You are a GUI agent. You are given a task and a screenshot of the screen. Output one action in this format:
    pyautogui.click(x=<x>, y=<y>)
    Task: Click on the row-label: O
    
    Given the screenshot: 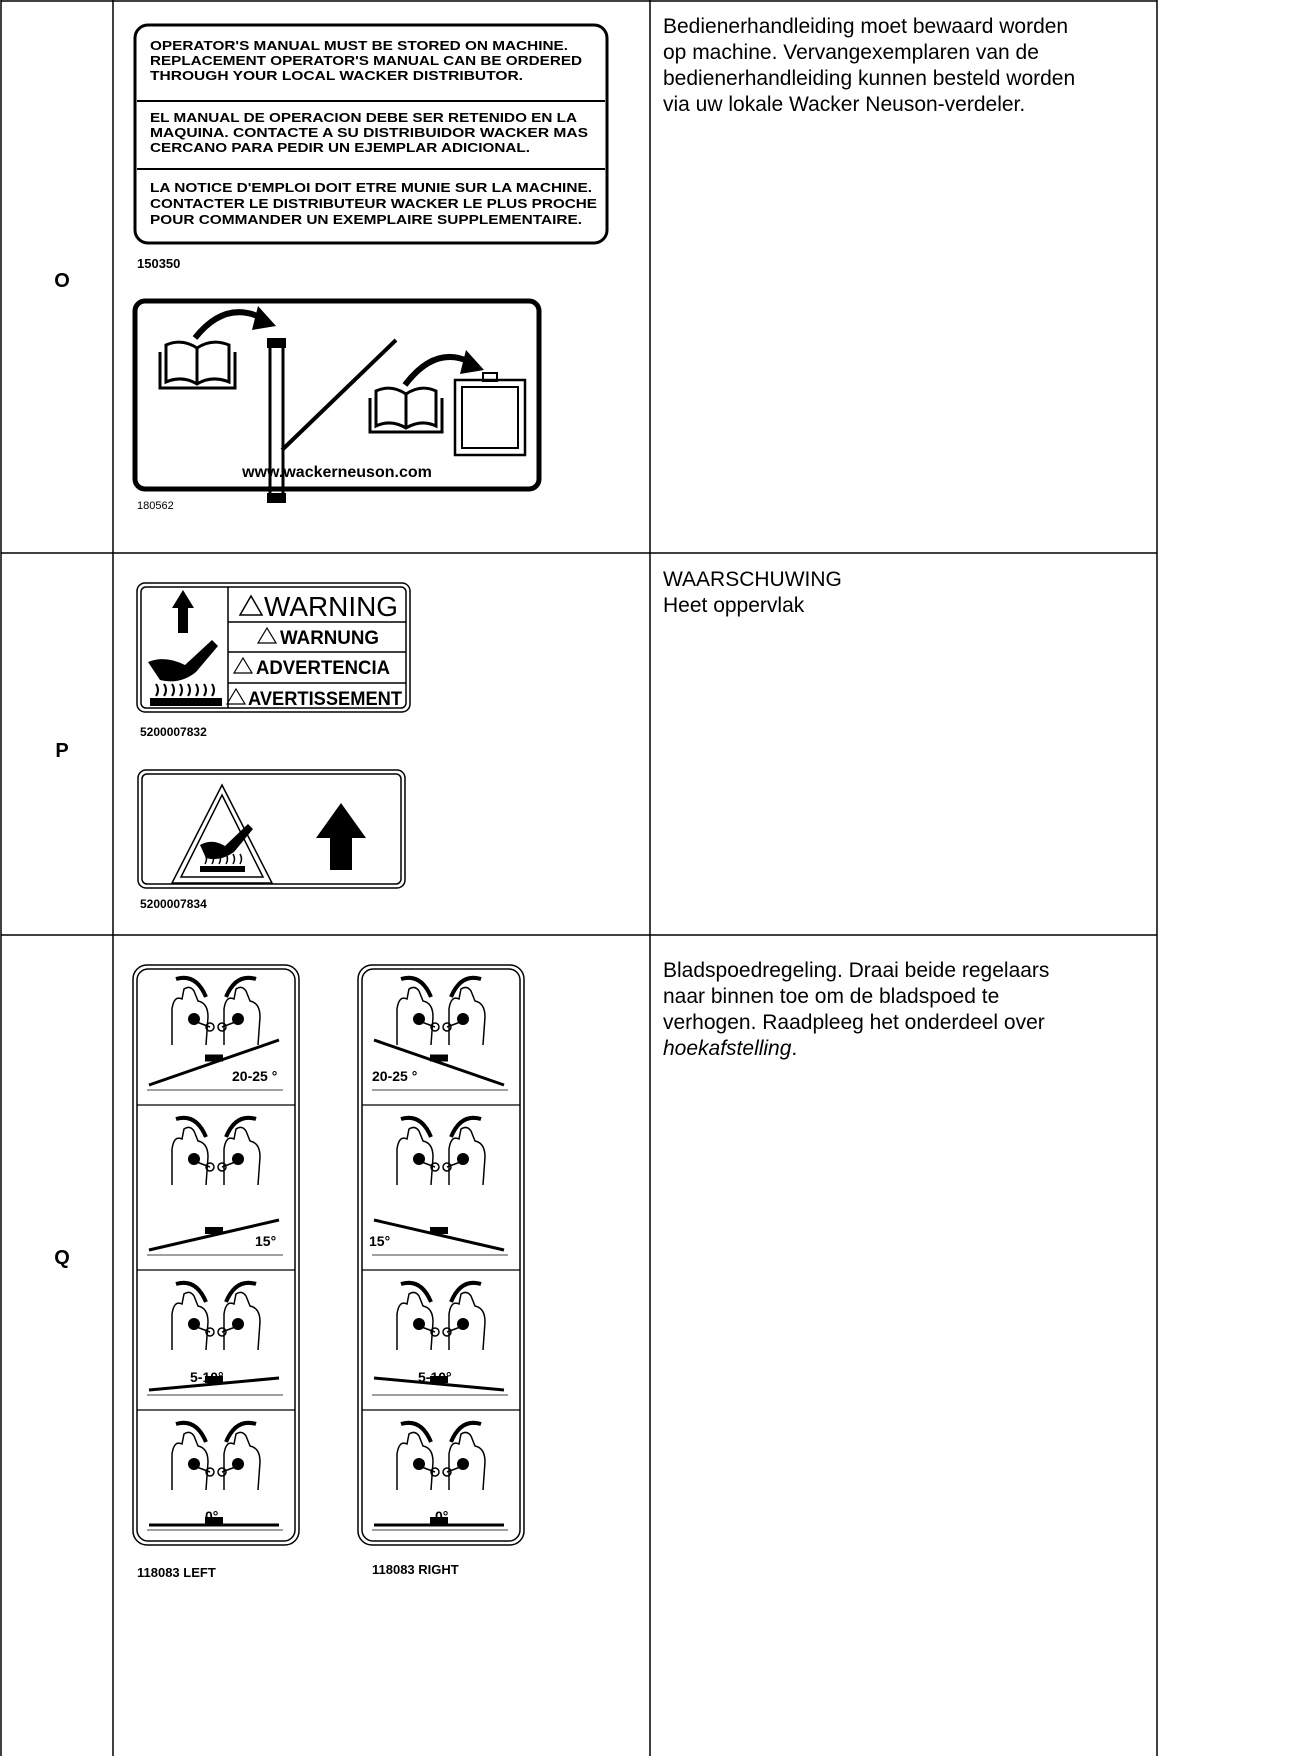 What is the action you would take?
    pyautogui.click(x=62, y=281)
    